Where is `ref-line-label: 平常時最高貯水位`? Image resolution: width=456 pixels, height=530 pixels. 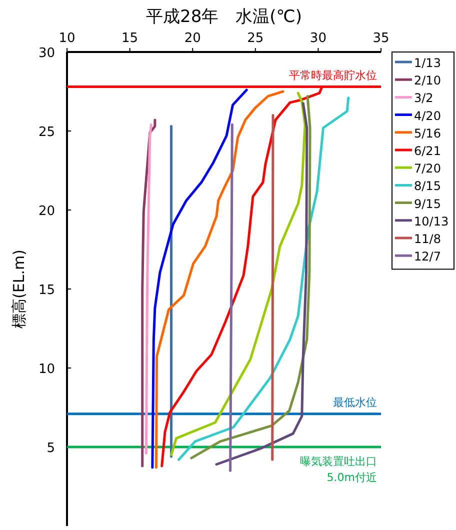 ref-line-label: 平常時最高貯水位 is located at coordinates (333, 75).